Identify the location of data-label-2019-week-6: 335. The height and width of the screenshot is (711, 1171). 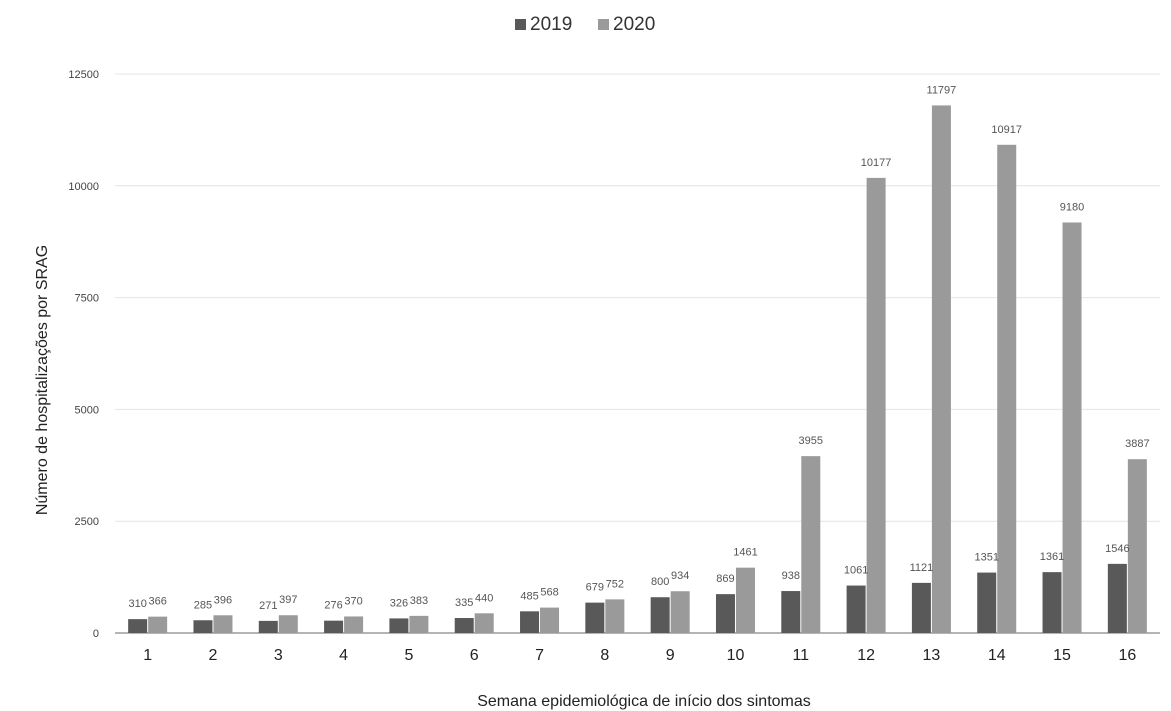
(464, 603).